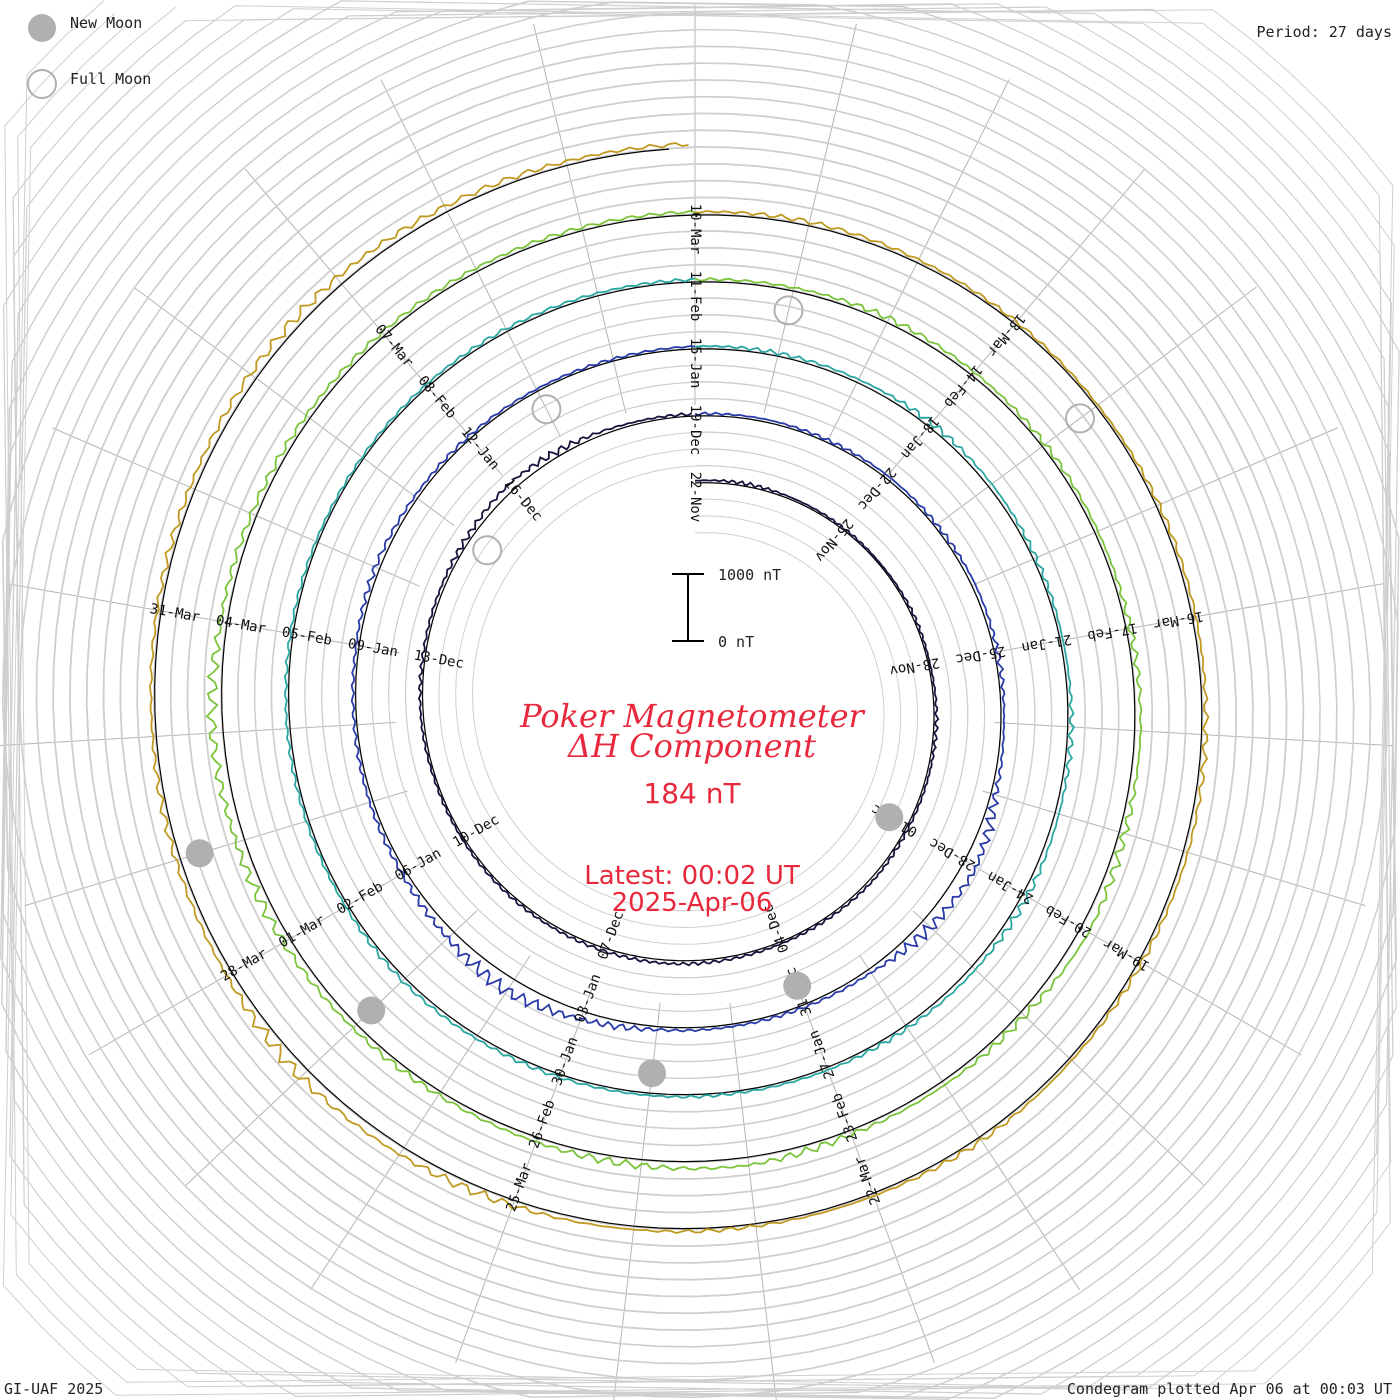  What do you see at coordinates (692, 716) in the screenshot?
I see `chart-title-line1: Poker Magnetometer` at bounding box center [692, 716].